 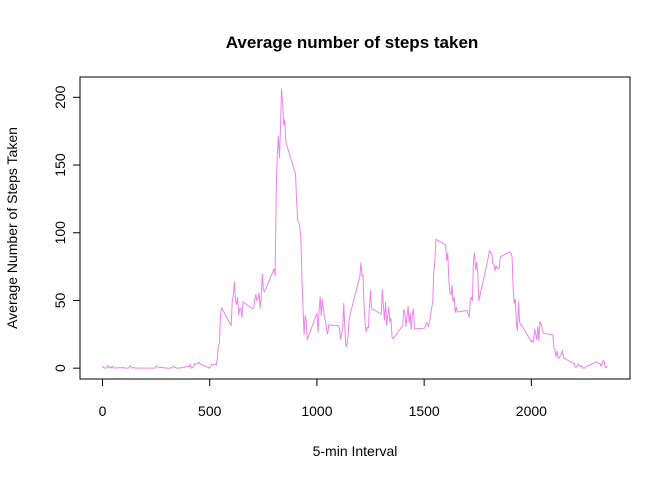 I want to click on x-axis: 0 500 1000 1500 2000, so click(x=323, y=398).